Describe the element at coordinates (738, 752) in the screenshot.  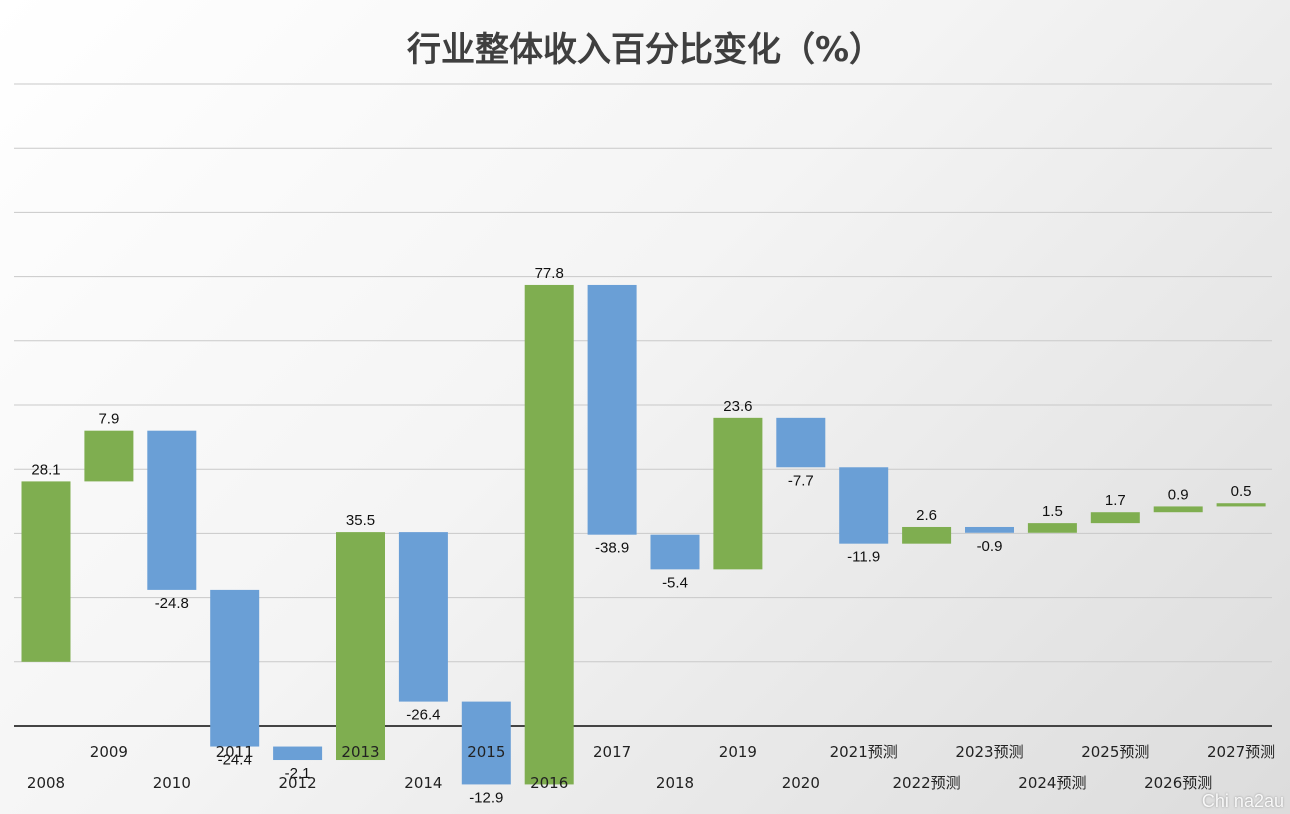
I see `category-label-2019: 2019` at that location.